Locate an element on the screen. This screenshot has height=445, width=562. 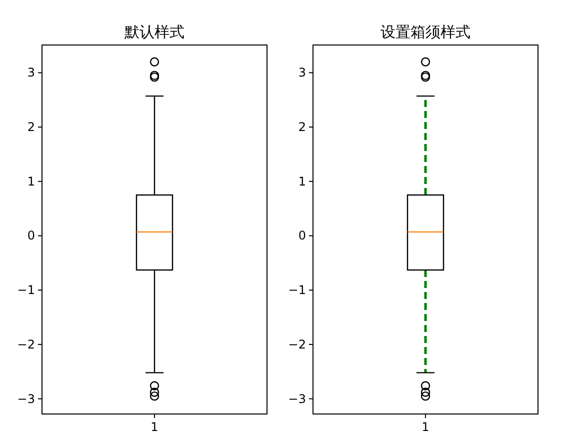
chart-title: 默认样式 is located at coordinates (154, 32).